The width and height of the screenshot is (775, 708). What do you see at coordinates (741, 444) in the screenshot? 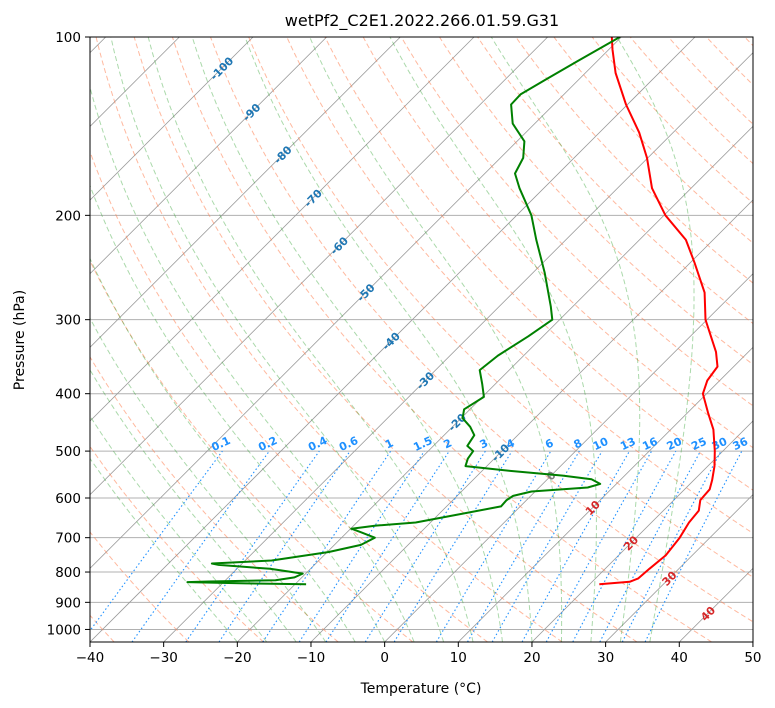
I see `mixing-ratio-label: 36` at bounding box center [741, 444].